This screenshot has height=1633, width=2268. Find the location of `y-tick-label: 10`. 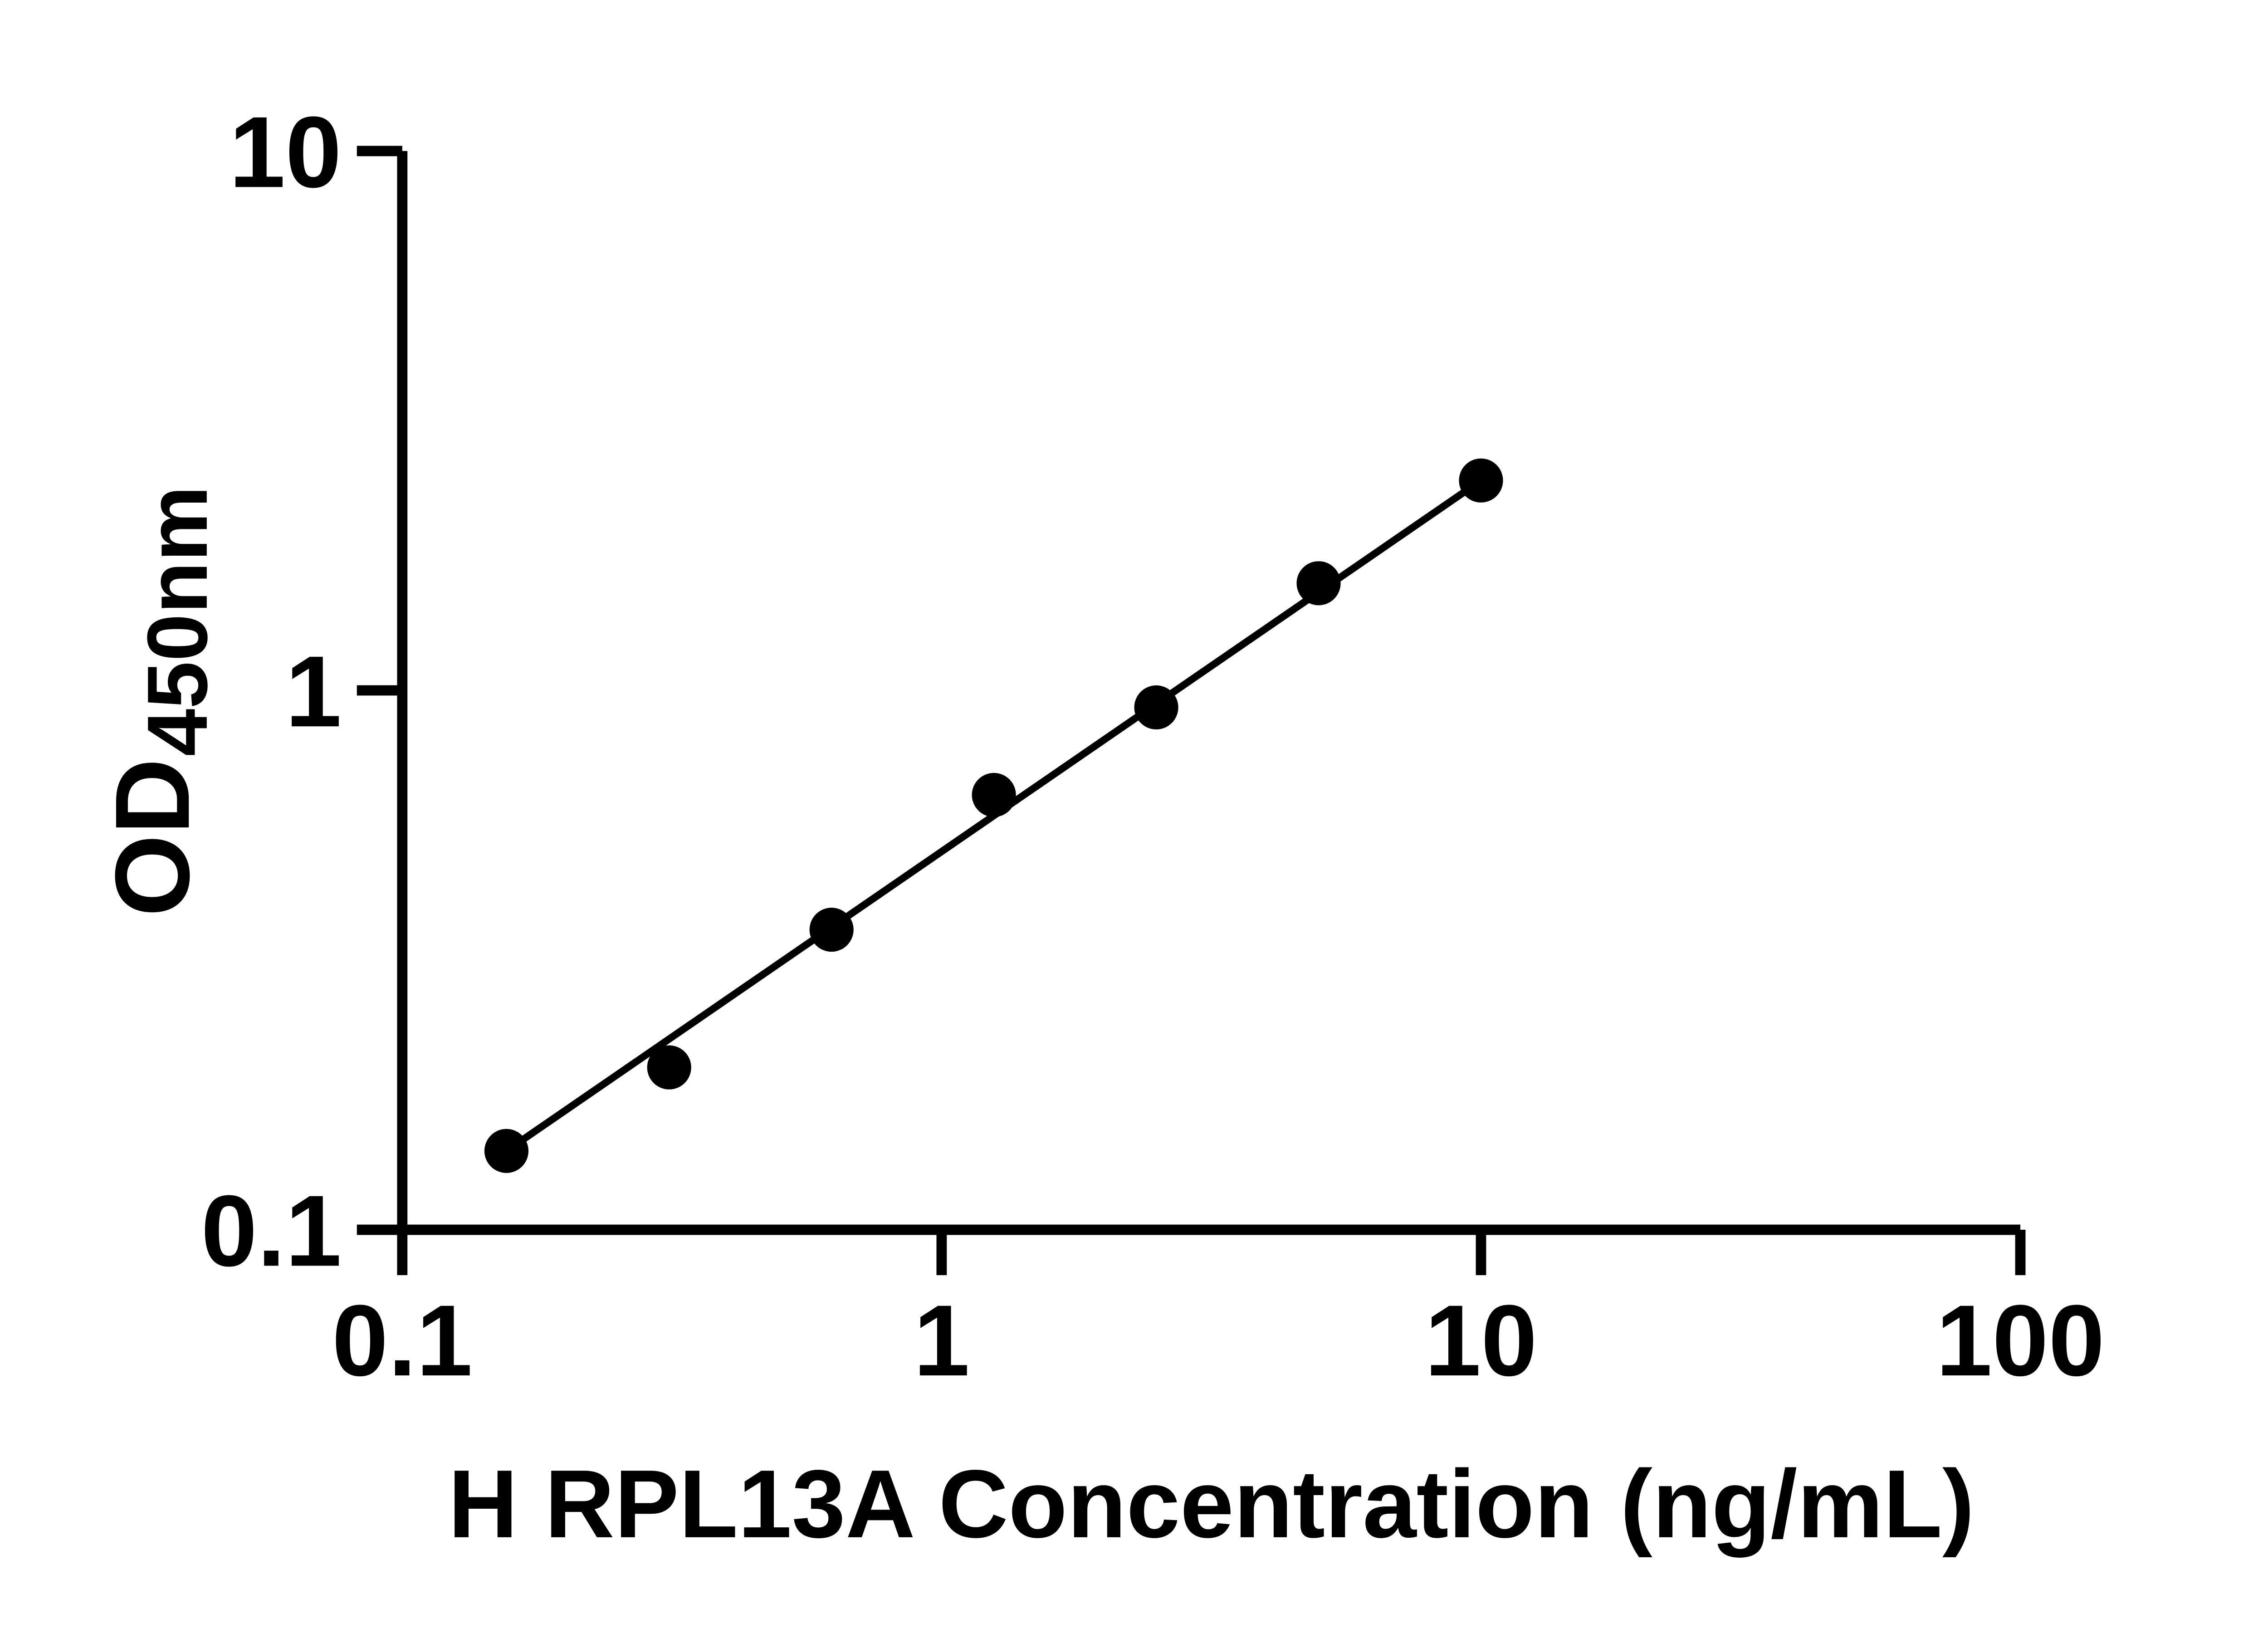

y-tick-label: 10 is located at coordinates (285, 152).